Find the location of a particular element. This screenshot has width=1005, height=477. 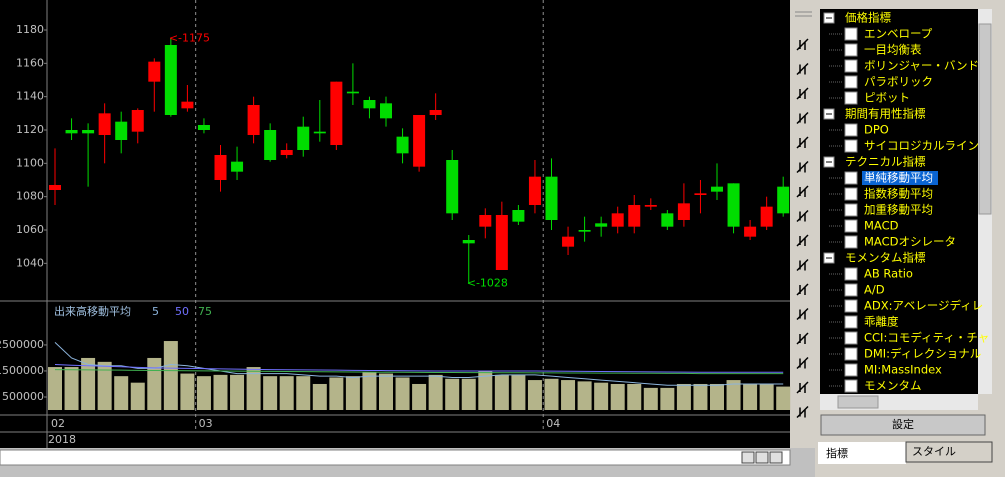

moving-average-line is located at coordinates (419, 368).